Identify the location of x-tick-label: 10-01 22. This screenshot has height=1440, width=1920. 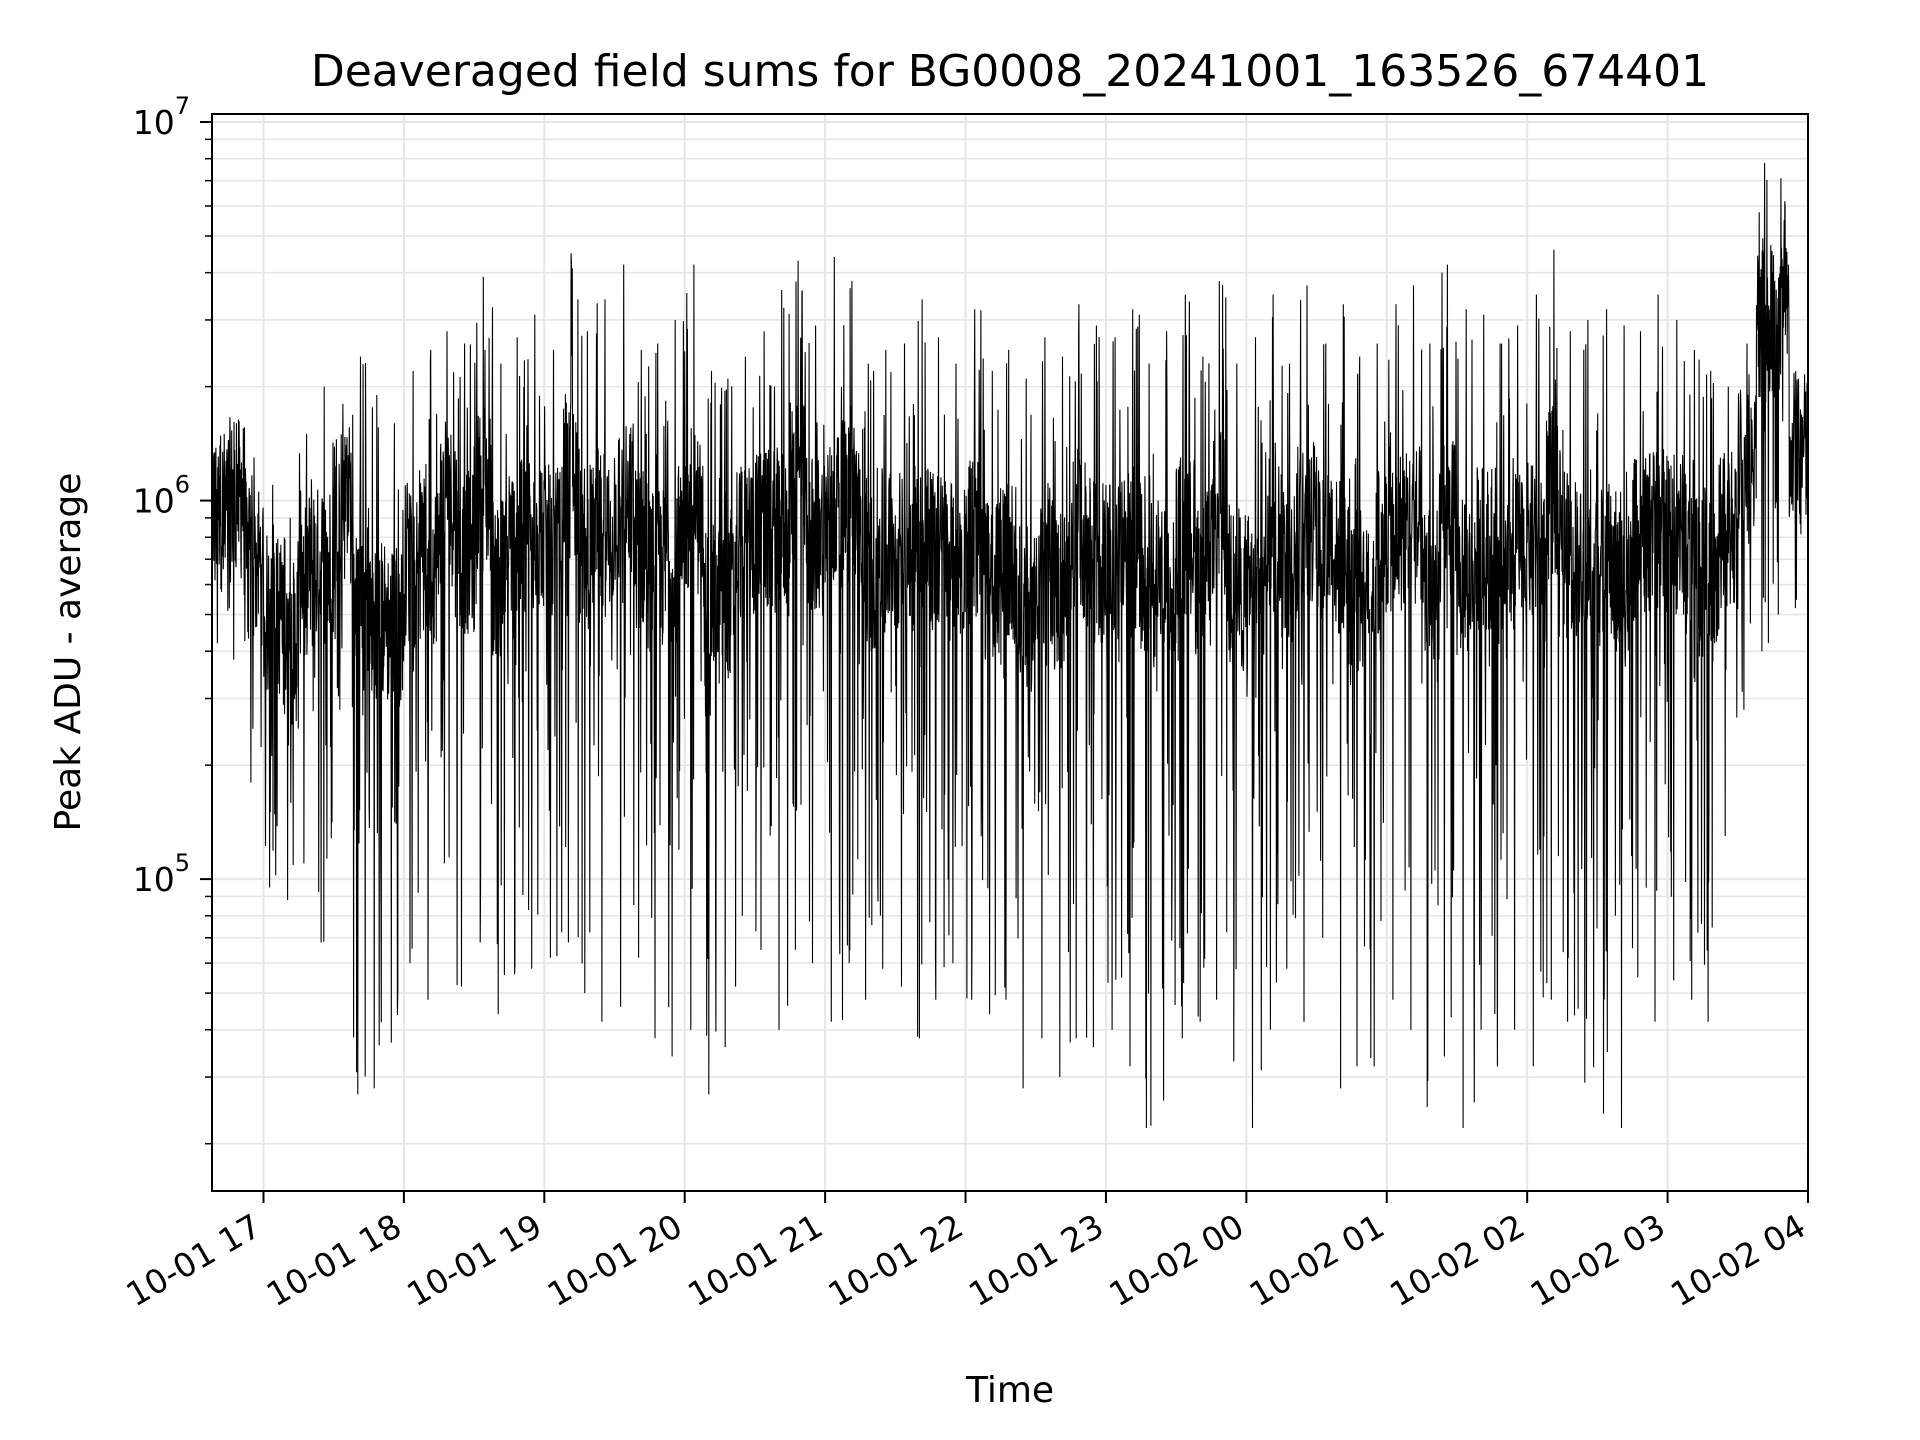
(896, 1260).